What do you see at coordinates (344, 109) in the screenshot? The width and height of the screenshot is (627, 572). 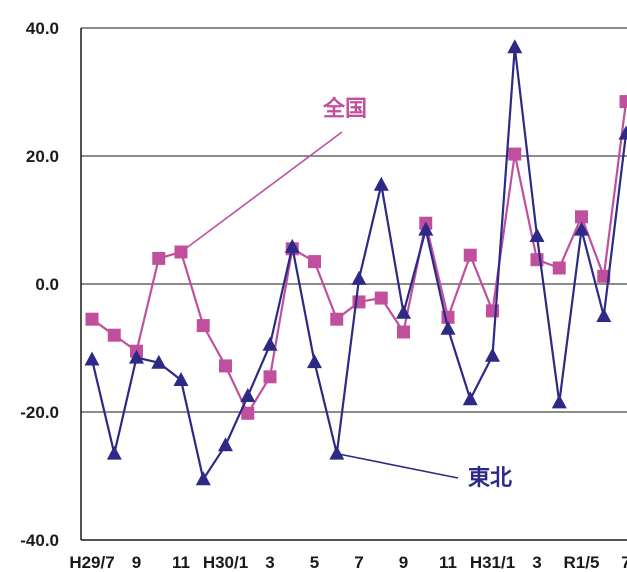 I see `series-annotation-label: 全国` at bounding box center [344, 109].